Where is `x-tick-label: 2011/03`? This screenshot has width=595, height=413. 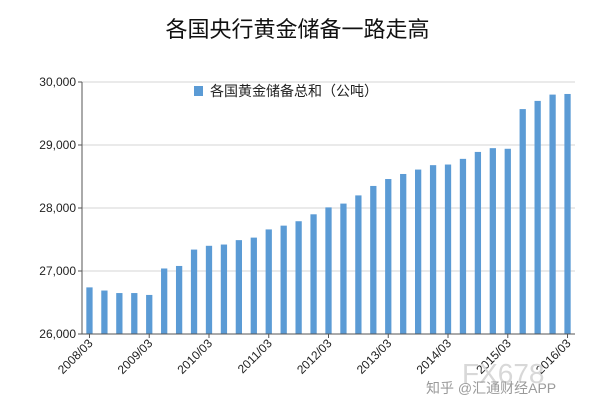
x-tick-label: 2011/03 is located at coordinates (255, 356).